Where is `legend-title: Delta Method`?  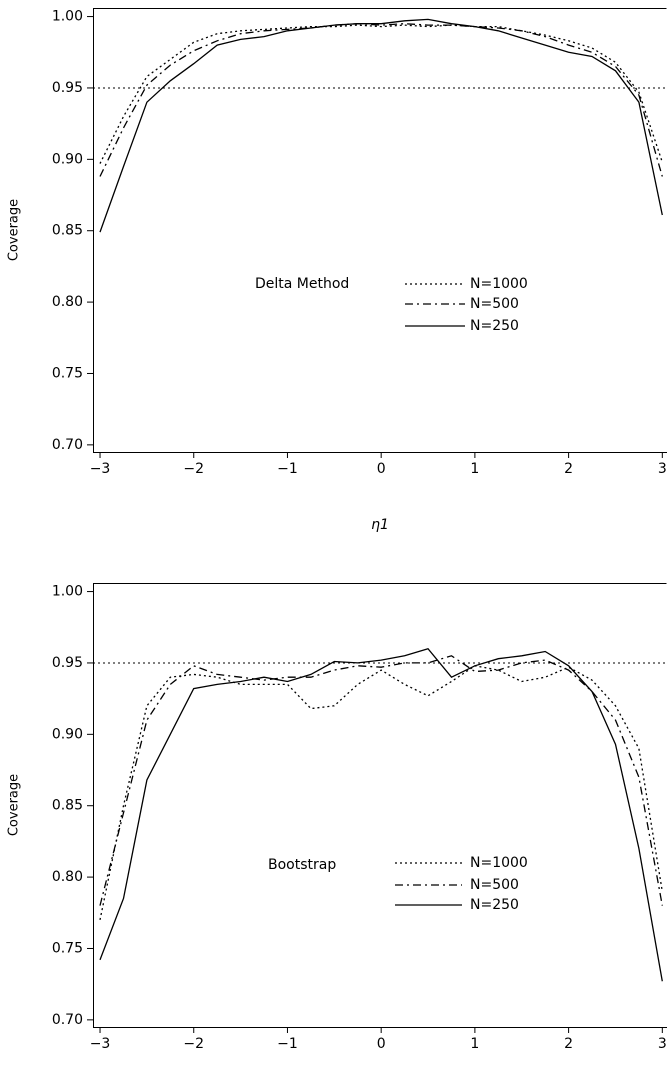
legend-title: Delta Method is located at coordinates (302, 284).